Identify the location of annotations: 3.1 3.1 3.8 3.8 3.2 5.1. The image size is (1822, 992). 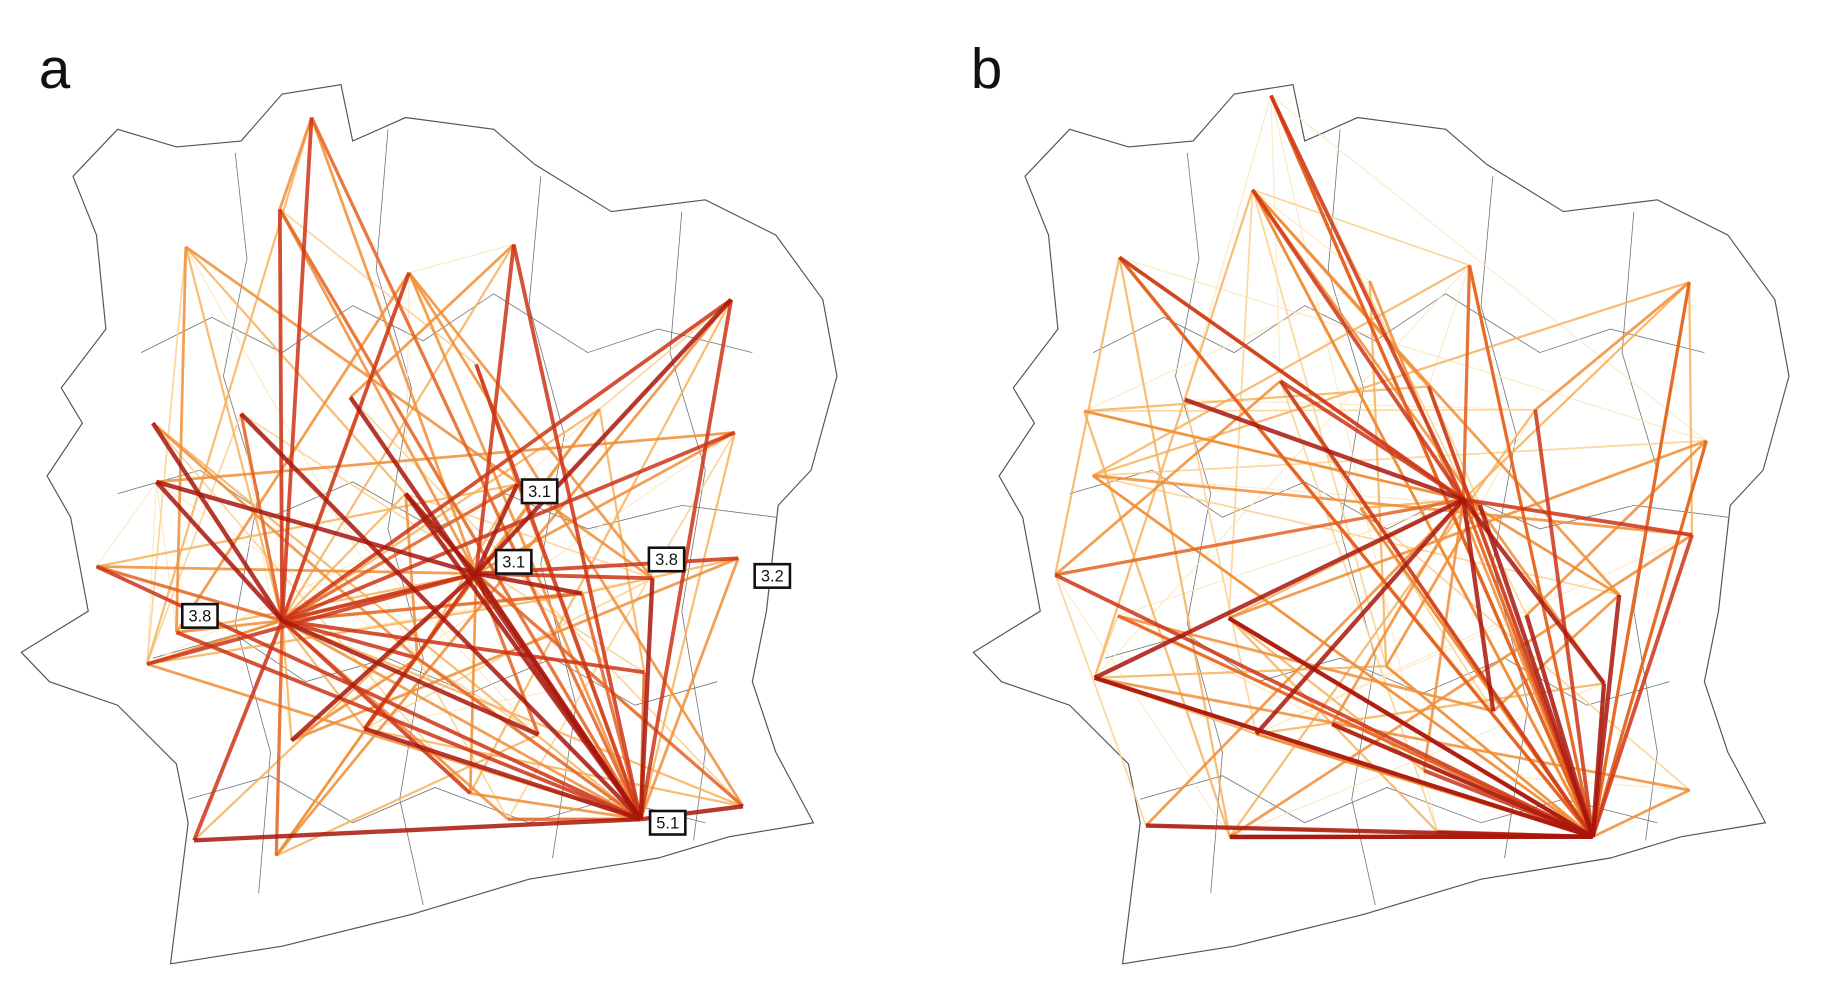
(486, 657).